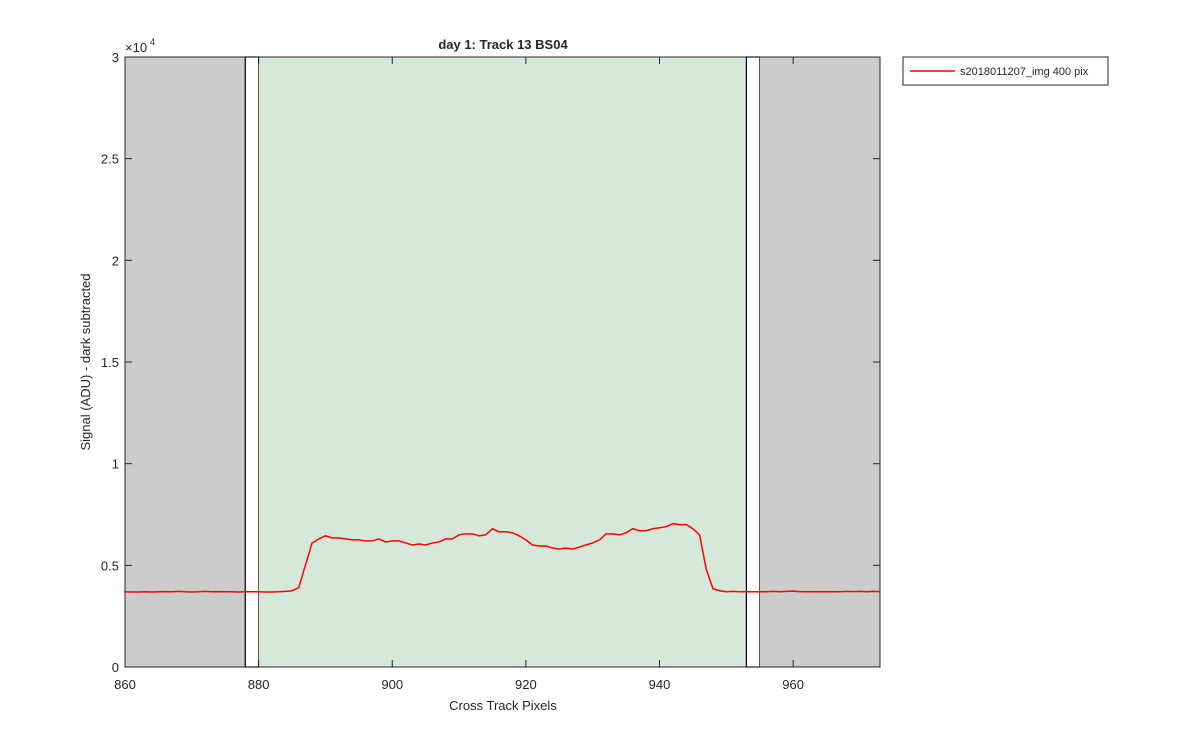  Describe the element at coordinates (793, 684) in the screenshot. I see `x-tick-label: 960` at that location.